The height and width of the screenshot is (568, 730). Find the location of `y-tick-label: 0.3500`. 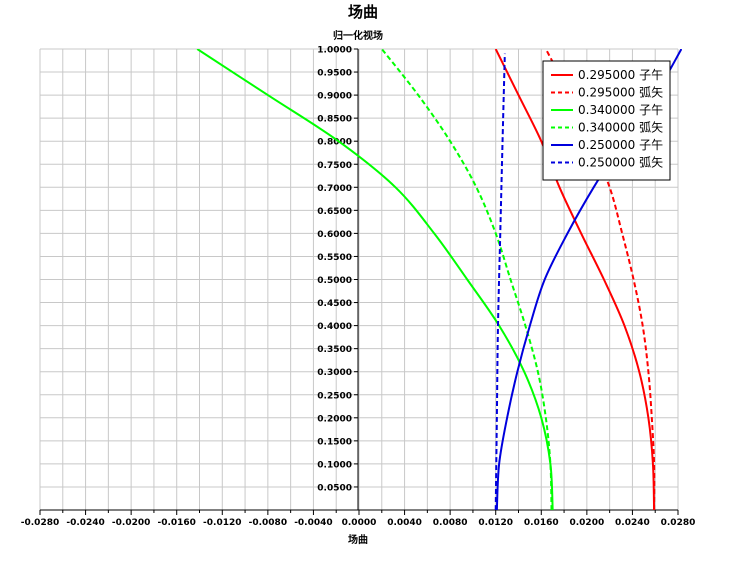

y-tick-label: 0.3500 is located at coordinates (334, 350).